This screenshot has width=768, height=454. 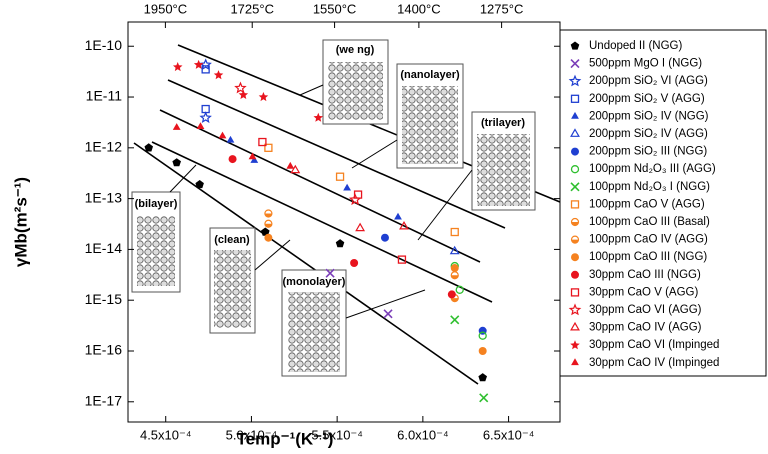 I want to click on legend-label: 30ppm CaO V (AGG), so click(x=643, y=292).